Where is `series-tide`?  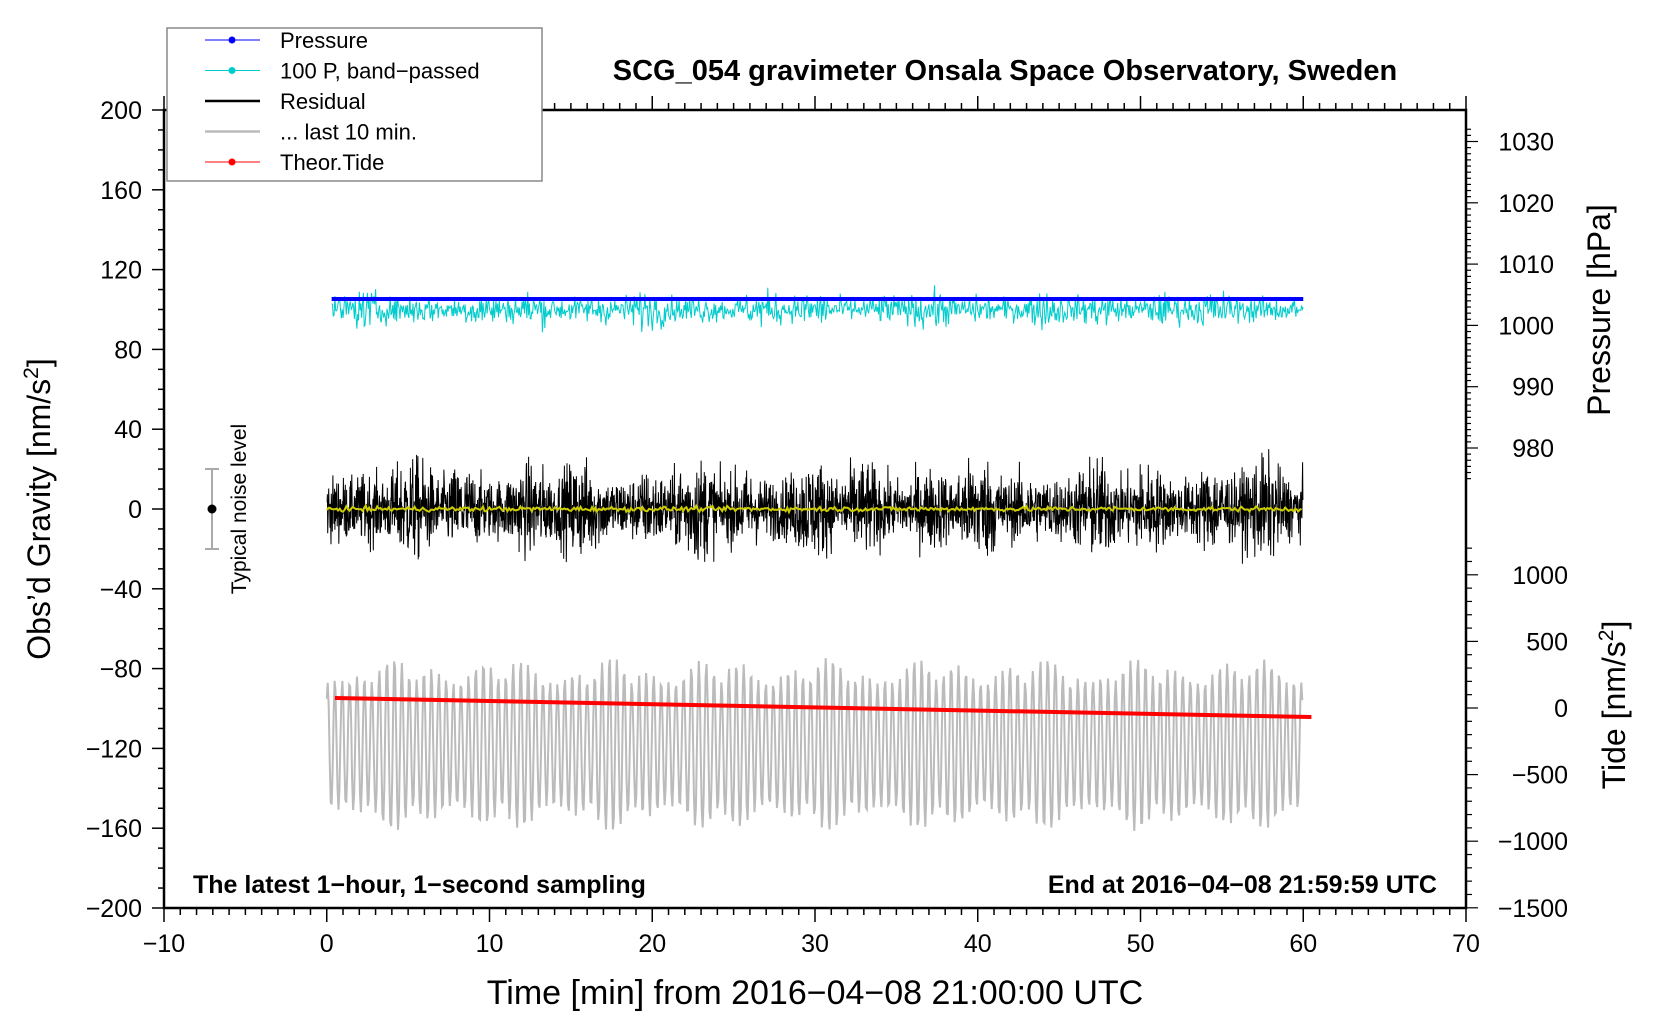 series-tide is located at coordinates (823, 708).